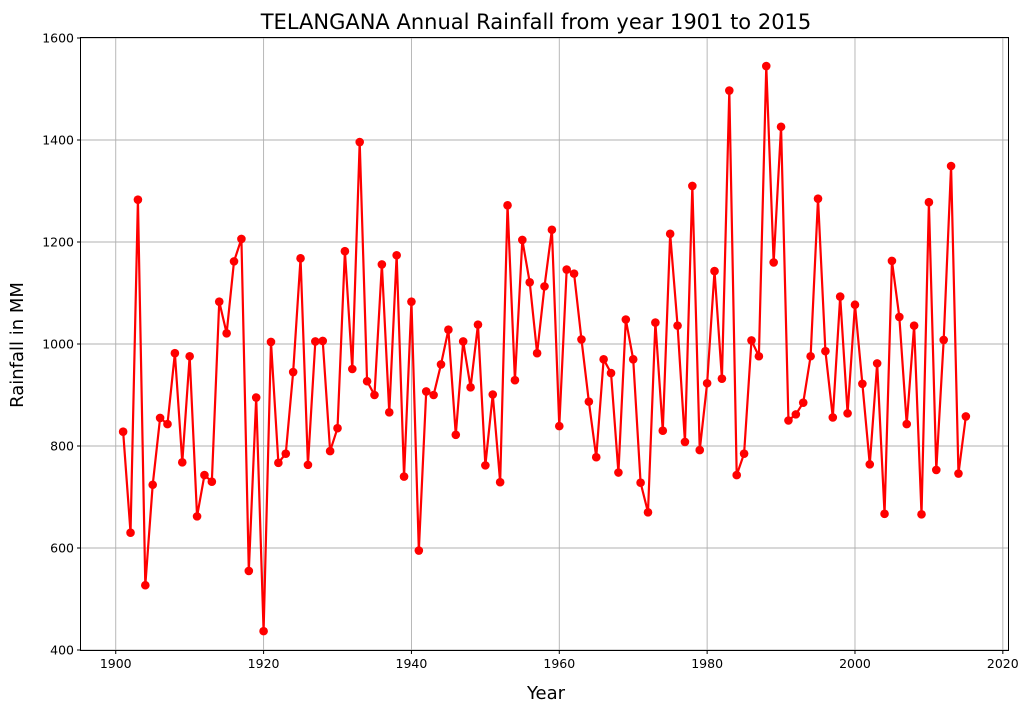  What do you see at coordinates (522, 240) in the screenshot?
I see `data-point-1955` at bounding box center [522, 240].